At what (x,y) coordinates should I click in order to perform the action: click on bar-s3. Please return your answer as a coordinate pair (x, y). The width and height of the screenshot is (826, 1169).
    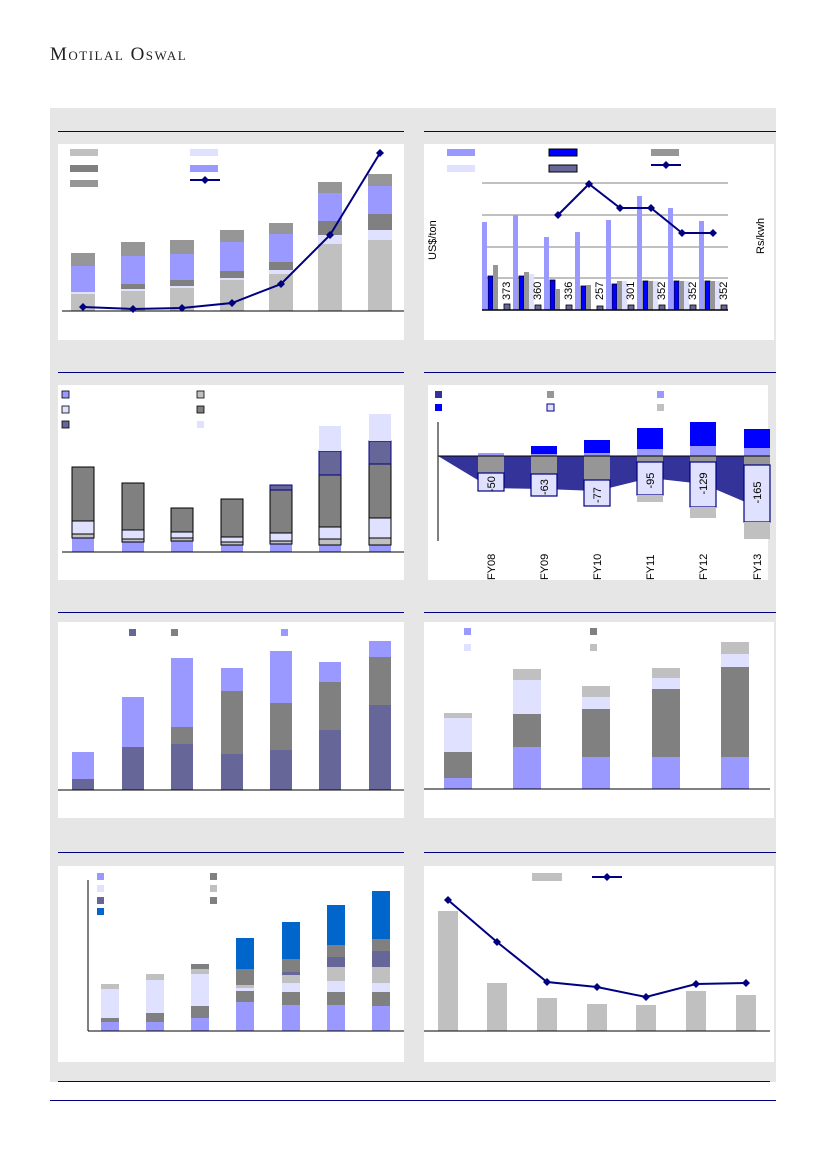
    Looking at the image, I should click on (681, 295).